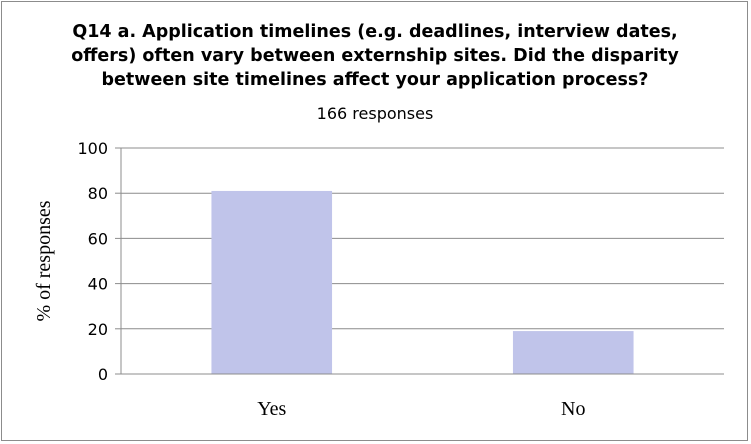 This screenshot has height=444, width=751. I want to click on y-tick-label-60: 60, so click(98, 238).